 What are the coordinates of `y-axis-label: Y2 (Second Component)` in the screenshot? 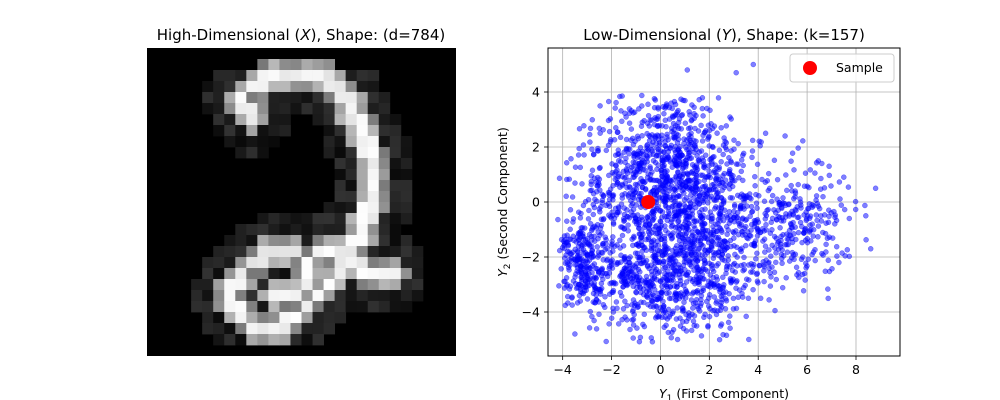 It's located at (504, 202).